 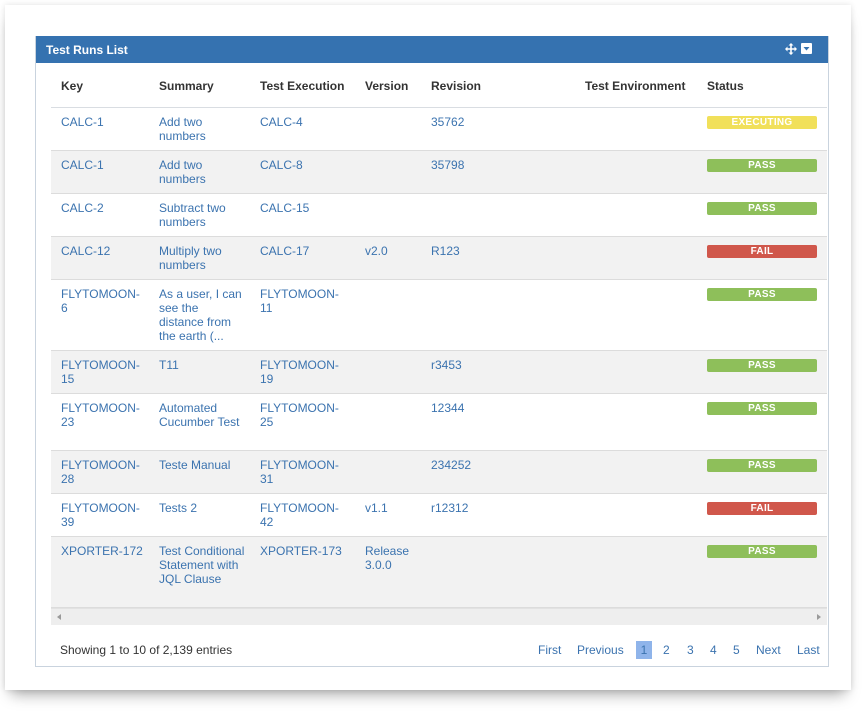 I want to click on row-status-cell: EXECUTING, so click(x=762, y=129).